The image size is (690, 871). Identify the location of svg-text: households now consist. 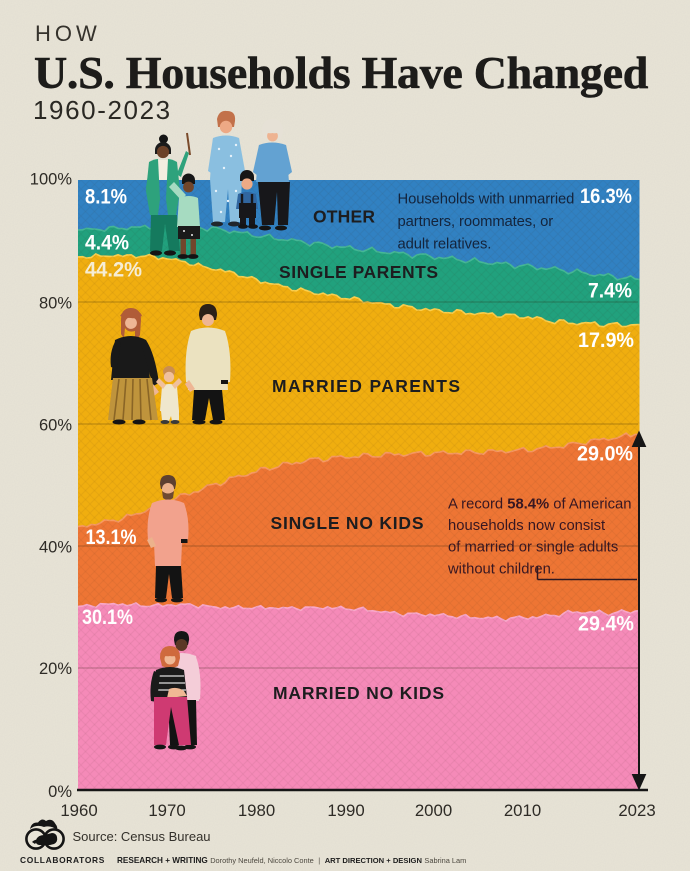
(526, 526).